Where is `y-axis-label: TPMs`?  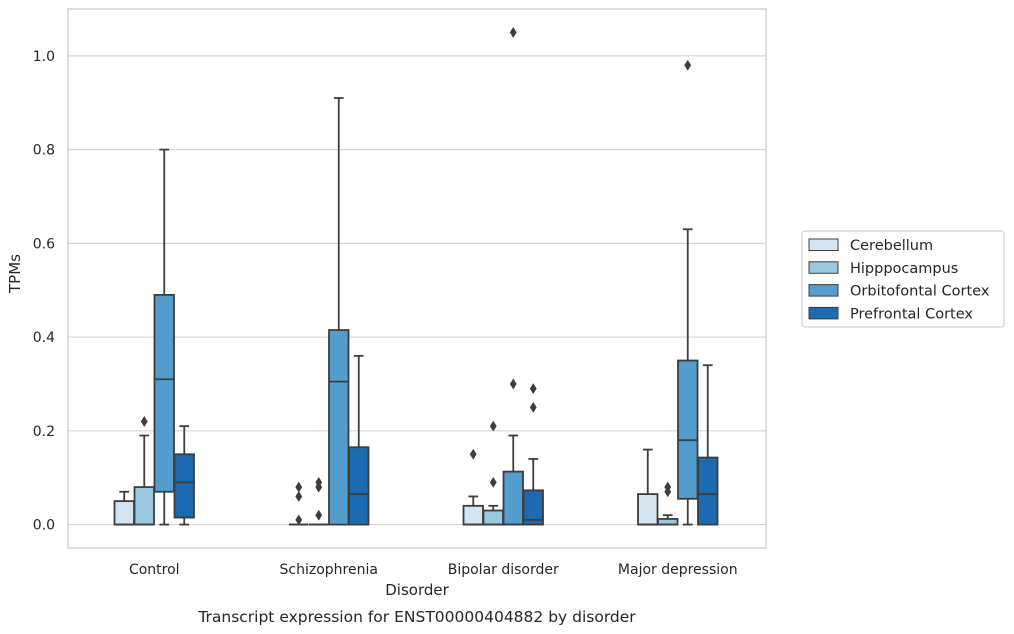 y-axis-label: TPMs is located at coordinates (15, 274).